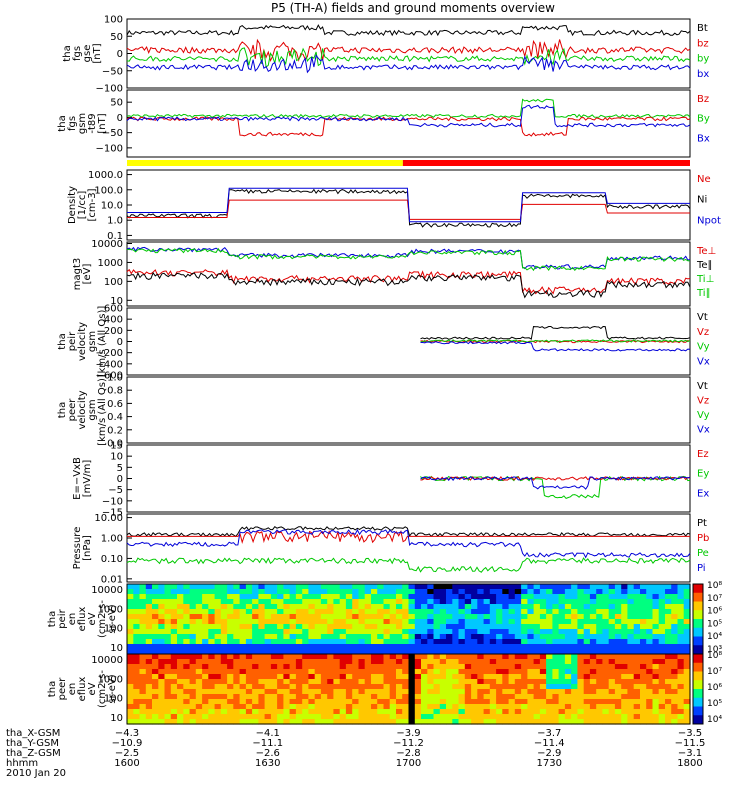 Image resolution: width=750 pixels, height=800 pixels. I want to click on y-axis-label-line: peir, so click(72, 341).